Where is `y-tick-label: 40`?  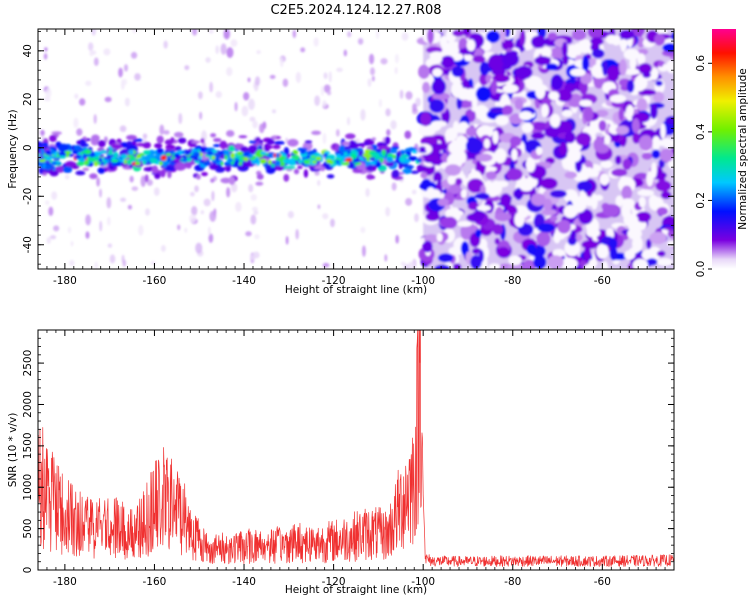 y-tick-label: 40 is located at coordinates (28, 50).